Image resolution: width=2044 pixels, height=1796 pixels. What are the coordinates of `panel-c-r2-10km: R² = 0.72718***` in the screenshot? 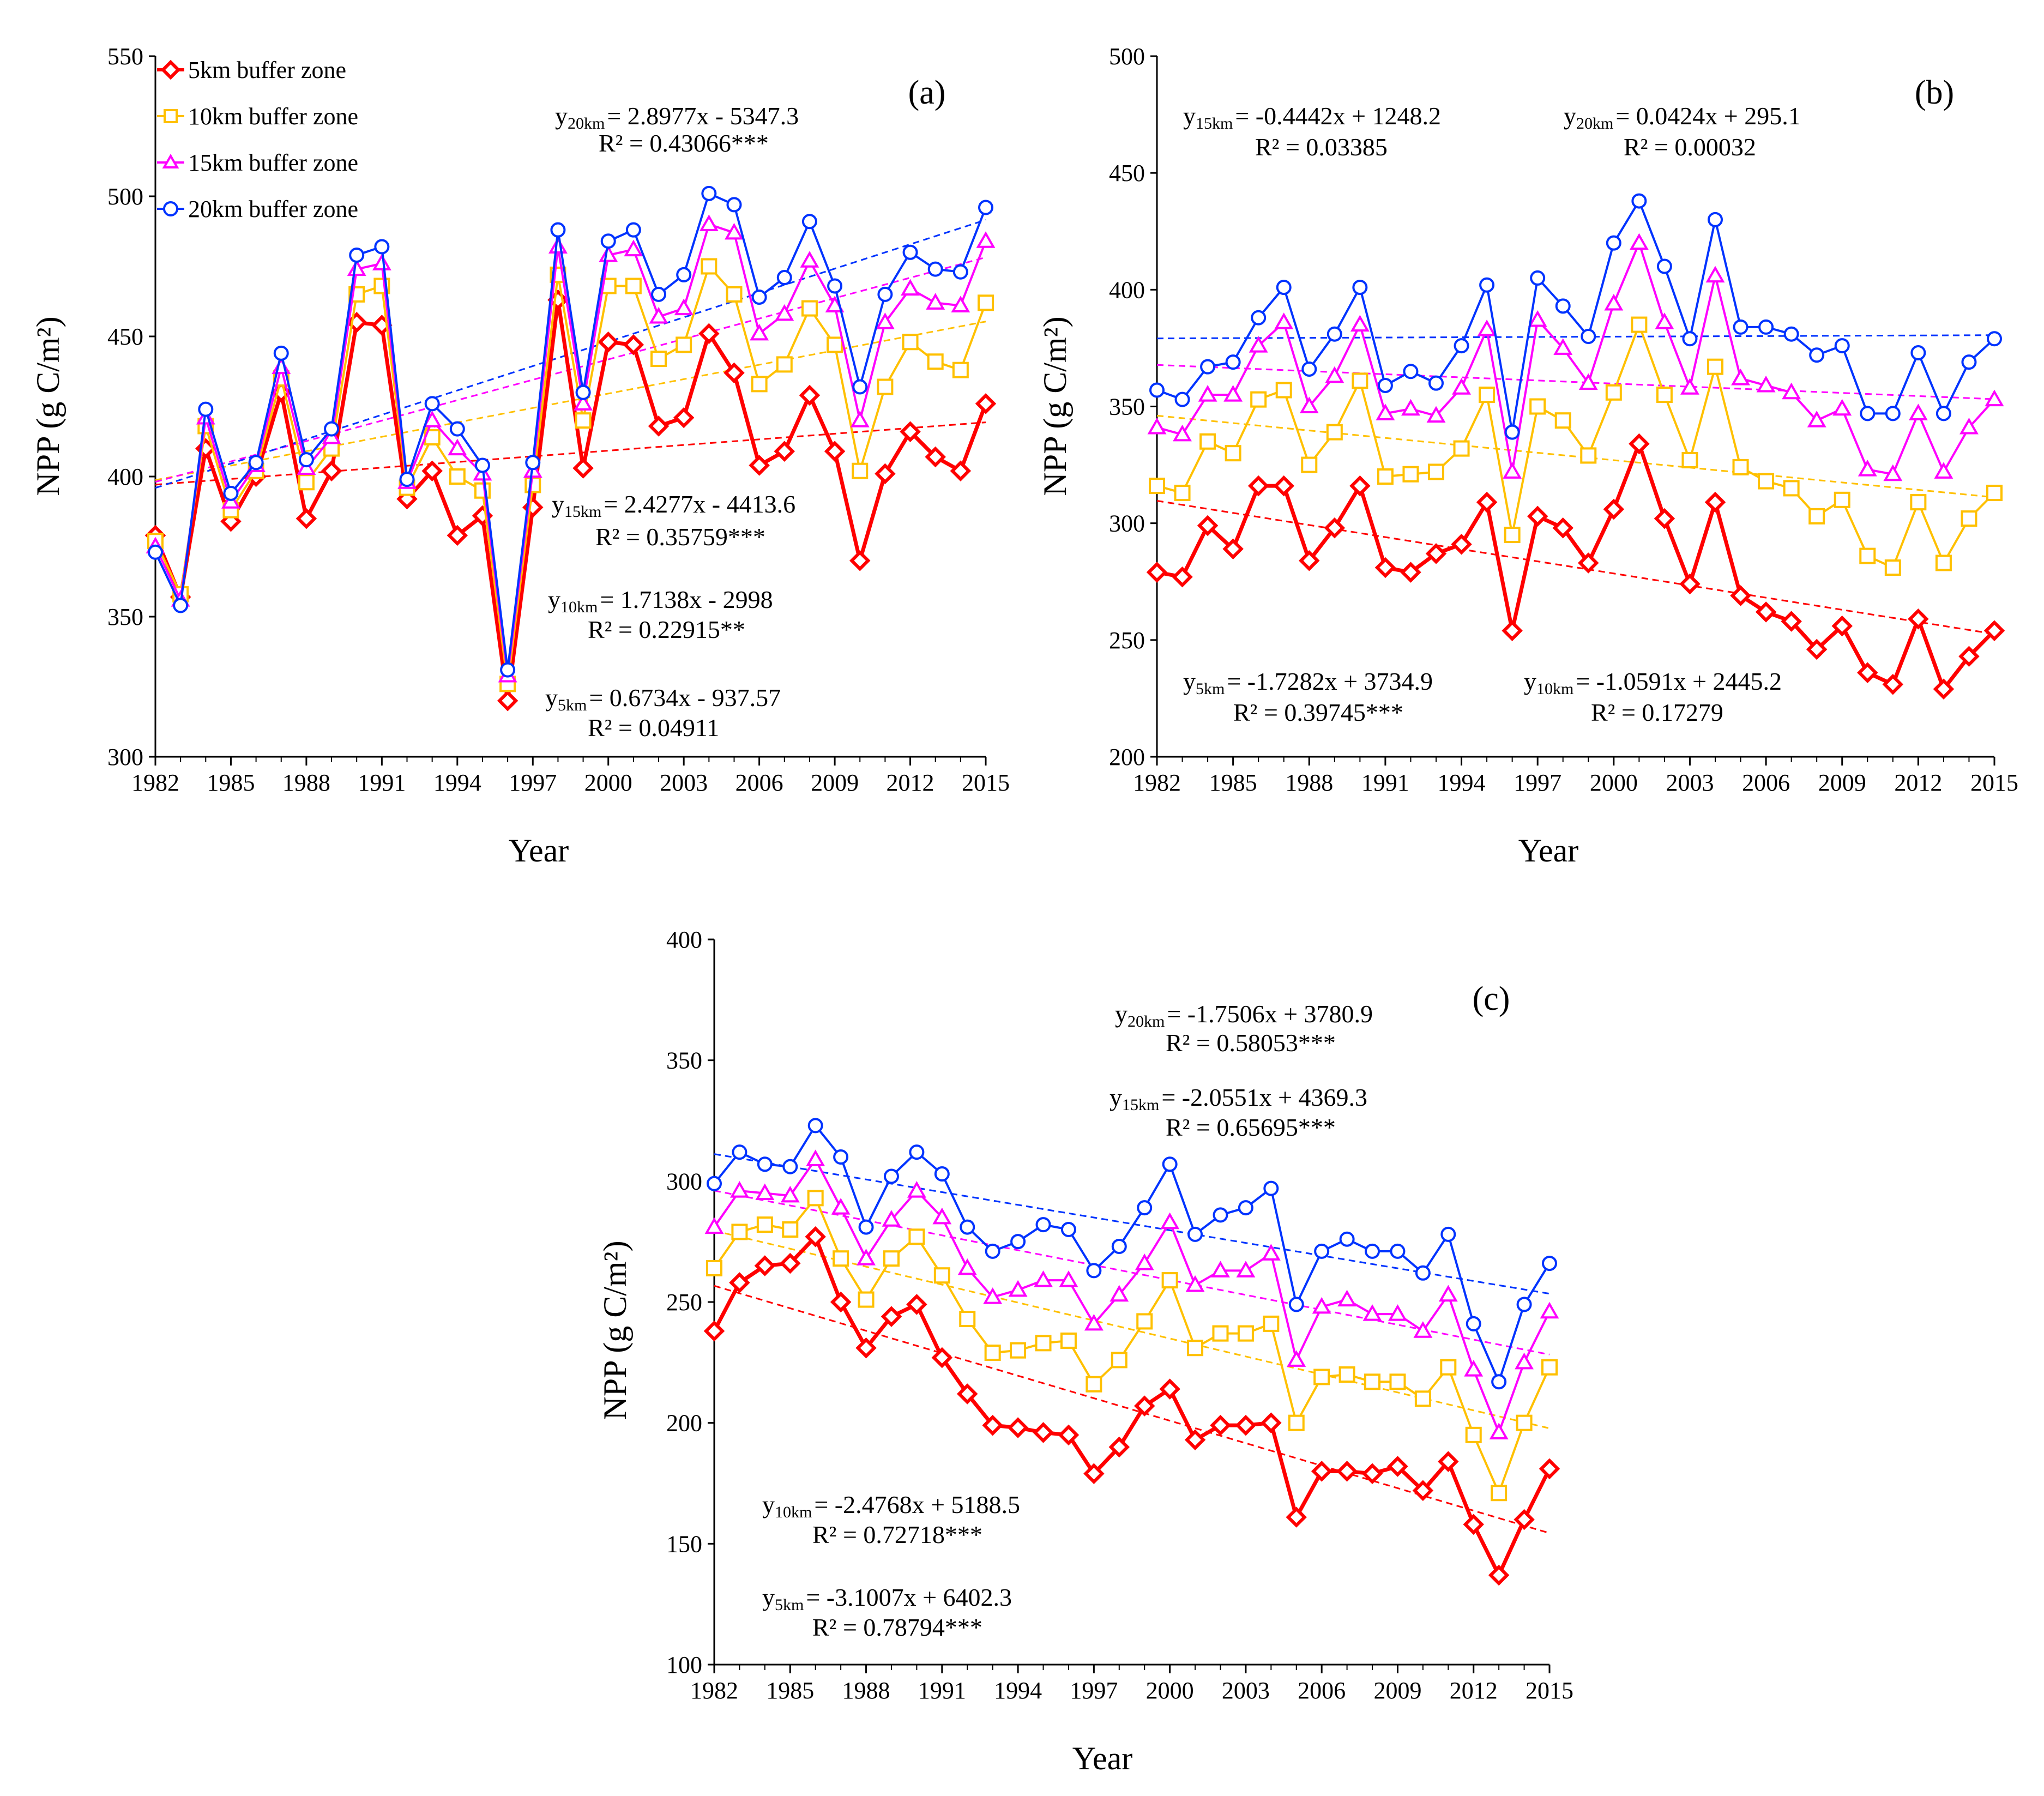 It's located at (897, 1534).